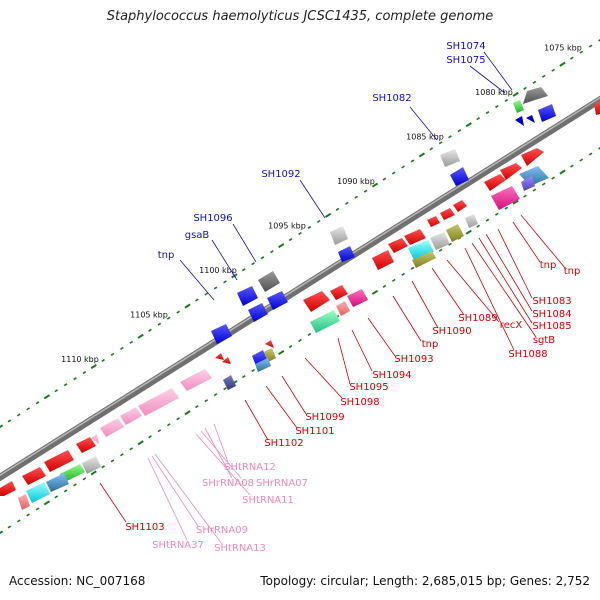 The height and width of the screenshot is (600, 600). What do you see at coordinates (551, 326) in the screenshot?
I see `gene-label: SH1085` at bounding box center [551, 326].